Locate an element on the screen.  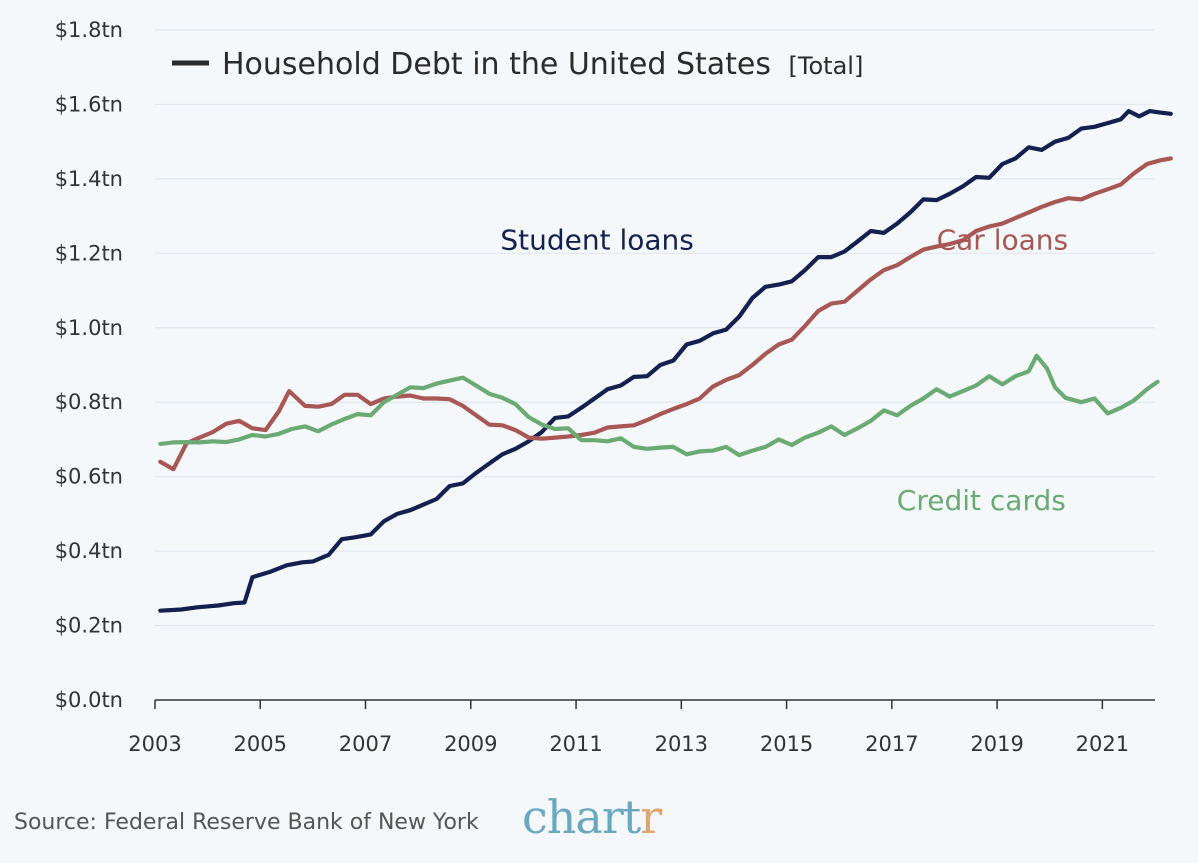
x-tick-label: 2017 is located at coordinates (891, 744).